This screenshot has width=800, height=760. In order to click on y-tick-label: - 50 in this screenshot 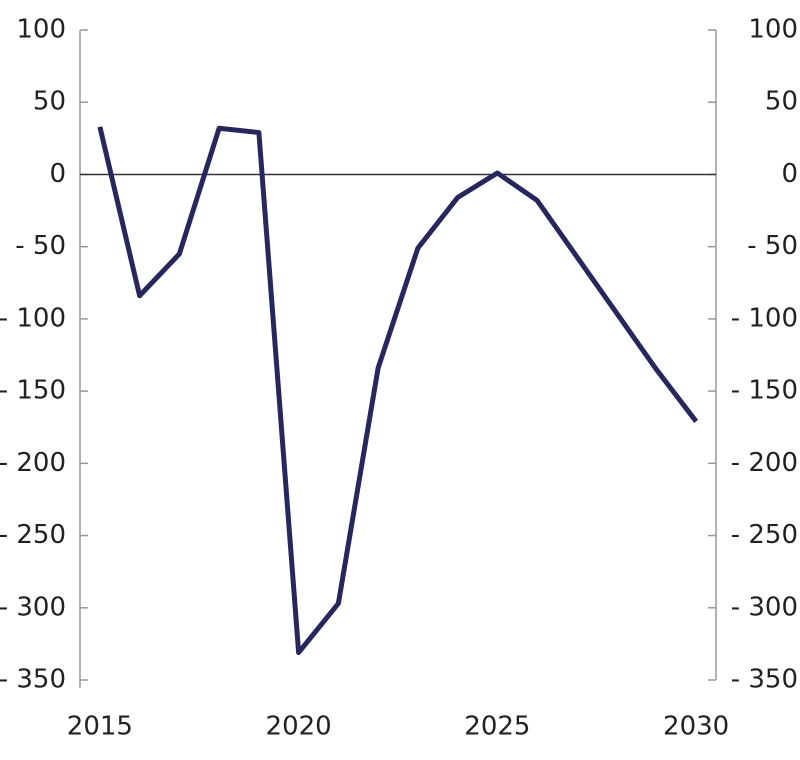, I will do `click(40, 246)`.